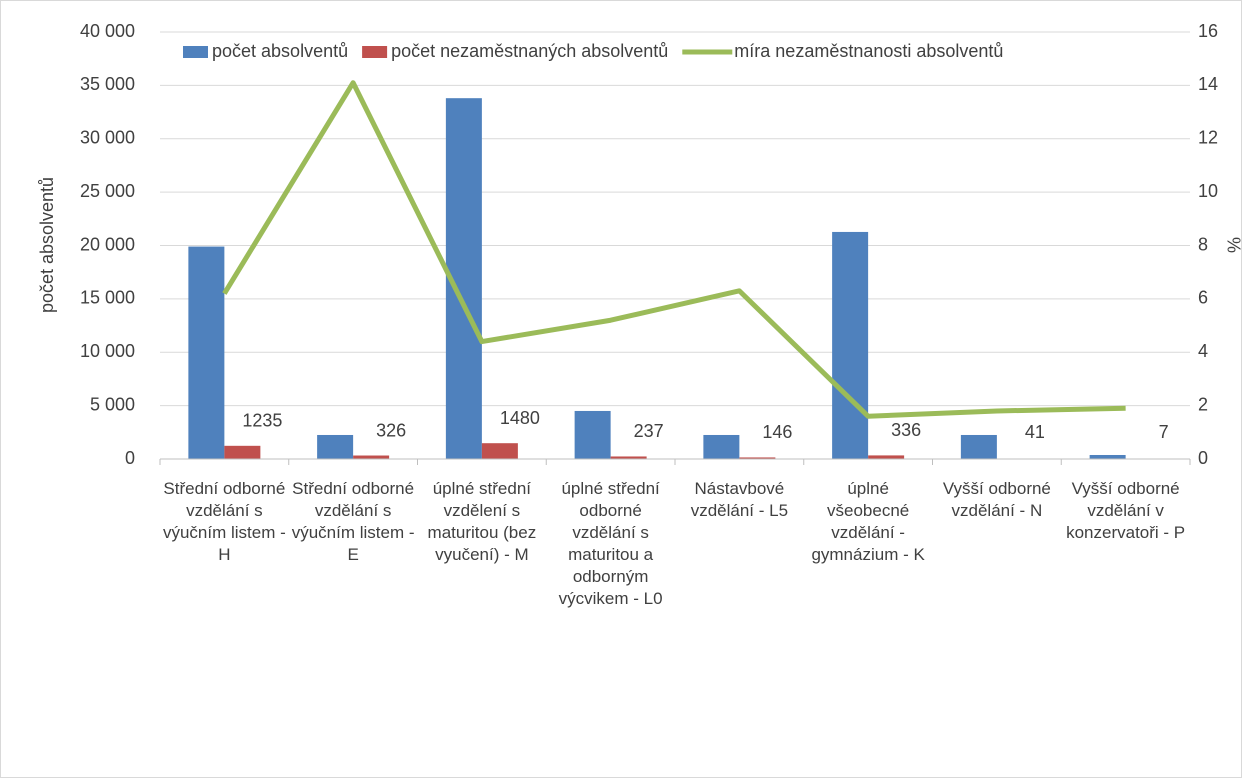 The image size is (1242, 778). What do you see at coordinates (262, 421) in the screenshot?
I see `data-label: 1235` at bounding box center [262, 421].